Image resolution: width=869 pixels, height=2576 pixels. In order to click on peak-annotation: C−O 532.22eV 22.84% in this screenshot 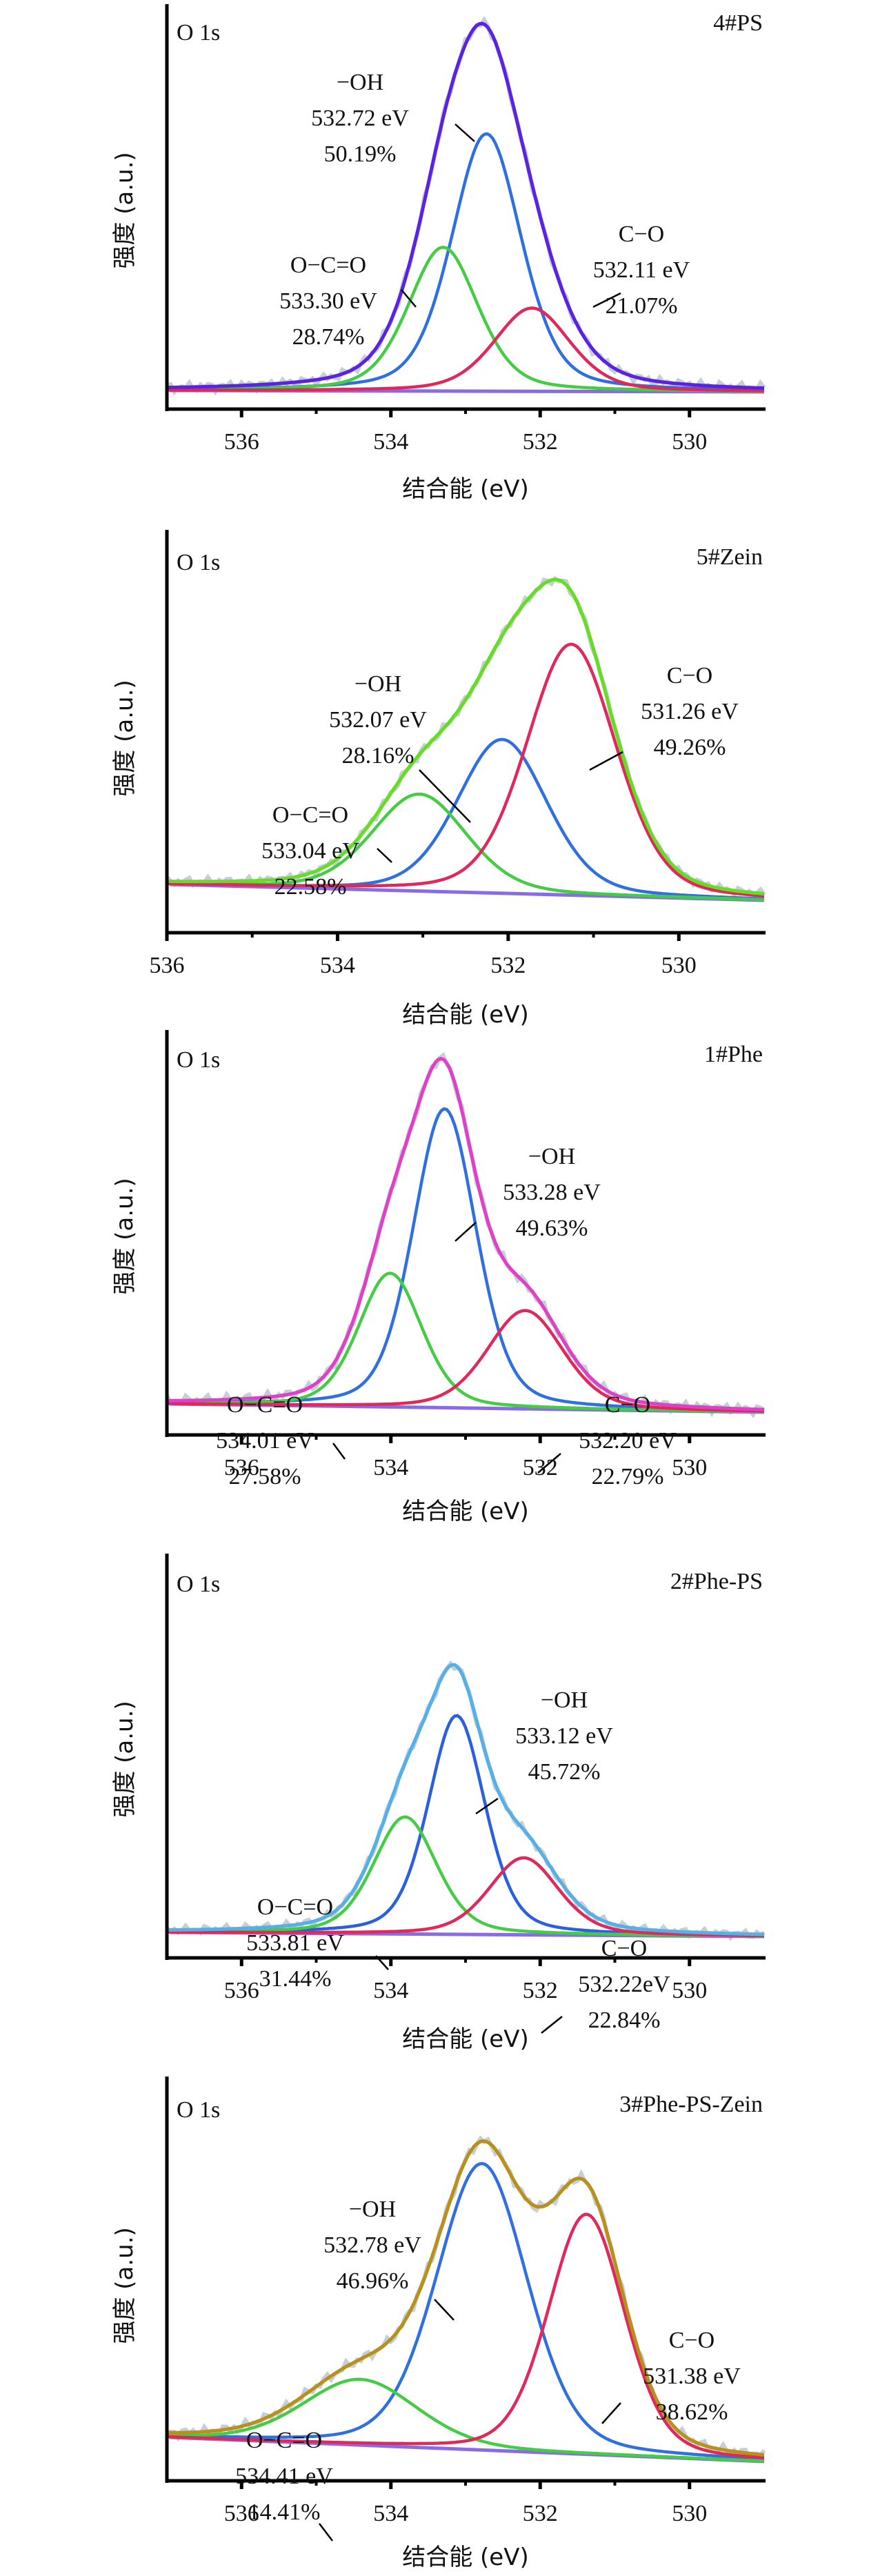, I will do `click(605, 1985)`.